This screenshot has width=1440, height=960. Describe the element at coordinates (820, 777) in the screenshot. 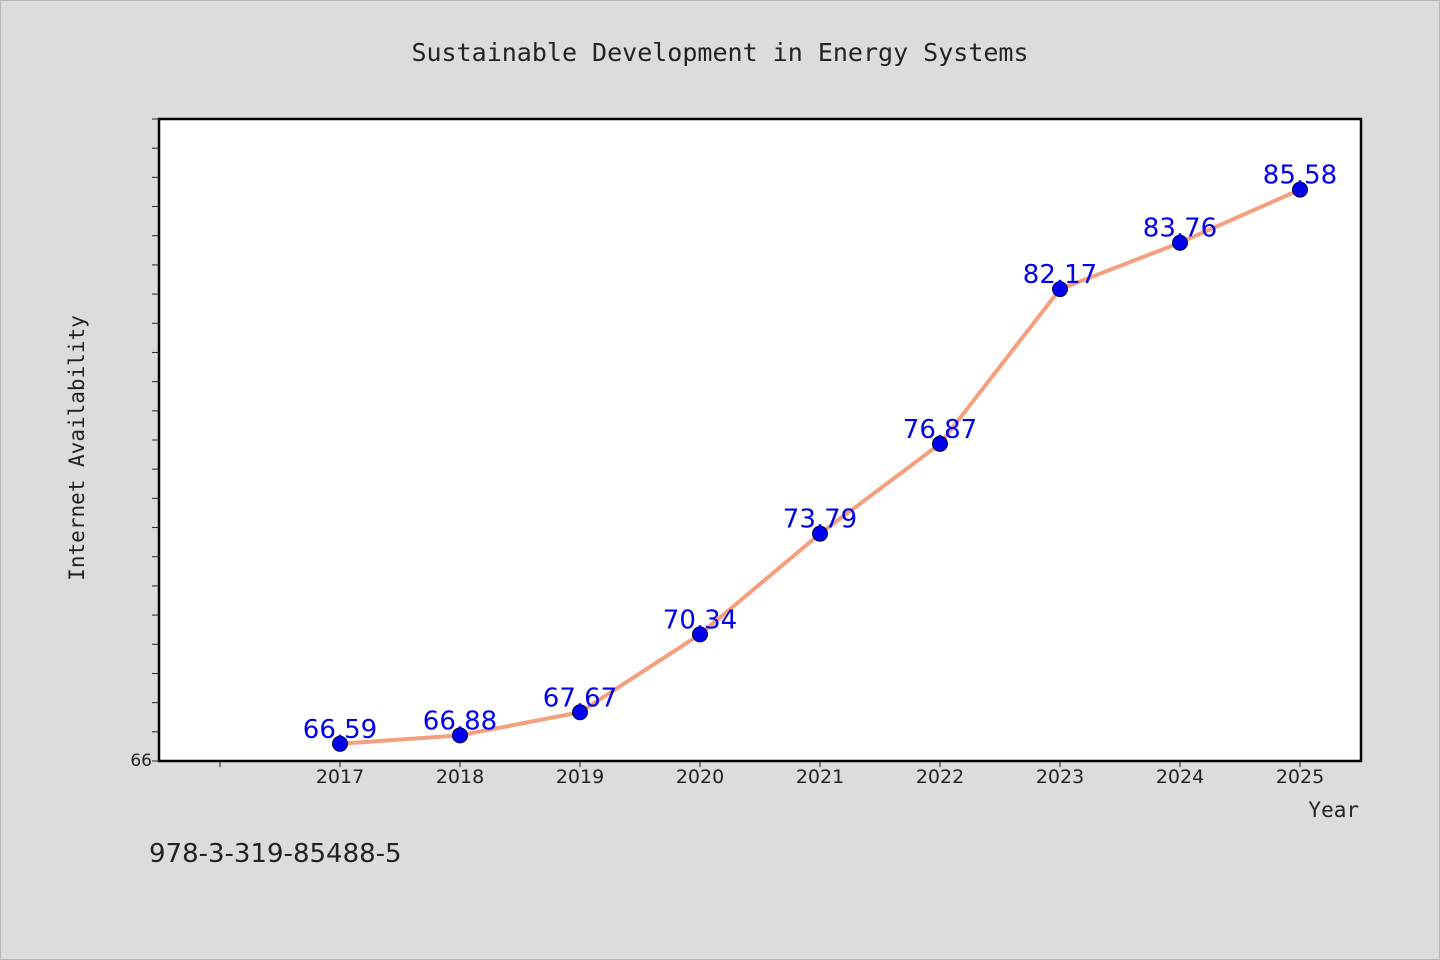

I see `x-tick-label-2021: 2021` at that location.